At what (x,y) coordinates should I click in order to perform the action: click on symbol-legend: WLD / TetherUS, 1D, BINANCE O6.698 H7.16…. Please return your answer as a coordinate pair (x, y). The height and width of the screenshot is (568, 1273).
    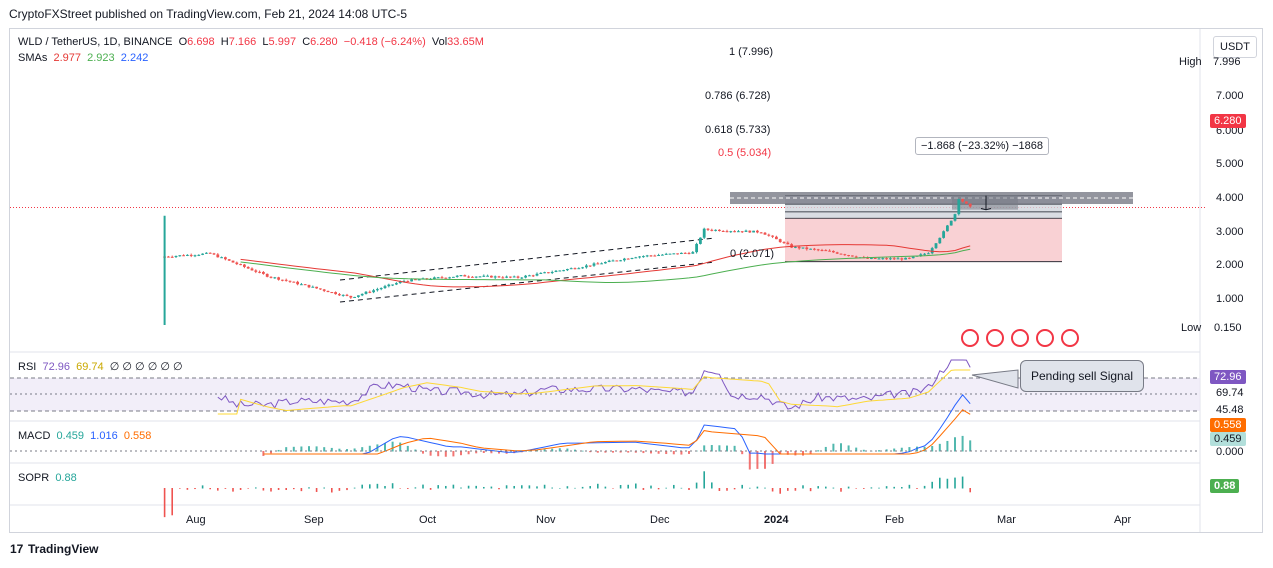
    Looking at the image, I should click on (251, 42).